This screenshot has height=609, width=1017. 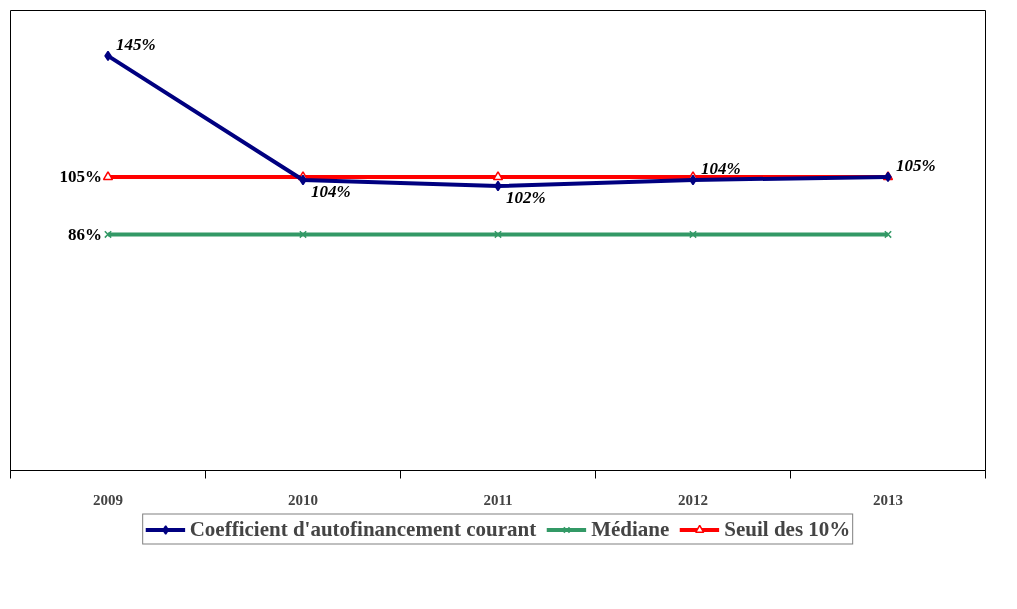 What do you see at coordinates (108, 499) in the screenshot?
I see `x-tick-label: 2009` at bounding box center [108, 499].